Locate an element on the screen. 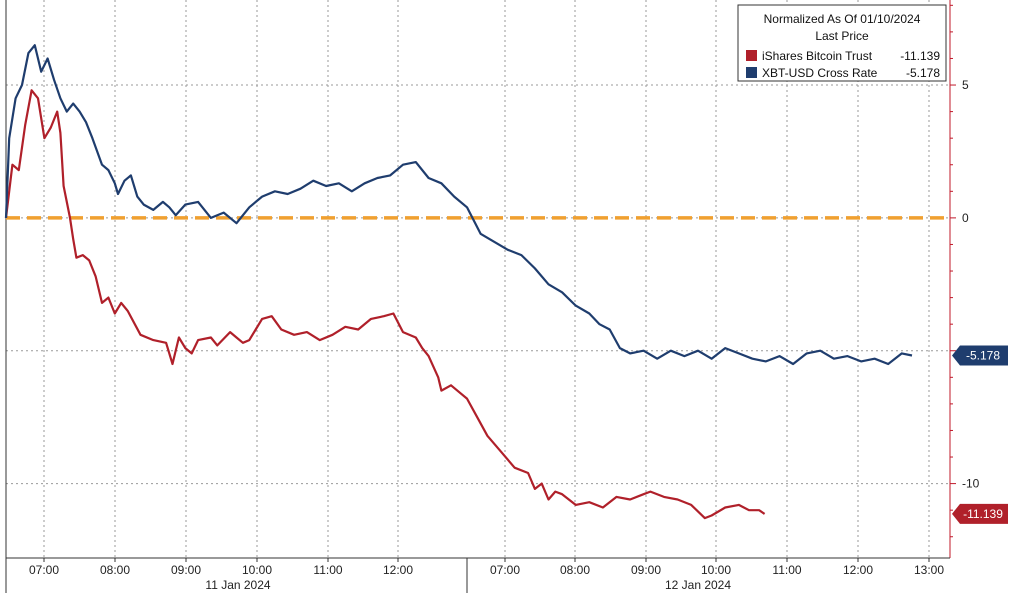 The width and height of the screenshot is (1009, 593). badge-label: -11.139 is located at coordinates (983, 514).